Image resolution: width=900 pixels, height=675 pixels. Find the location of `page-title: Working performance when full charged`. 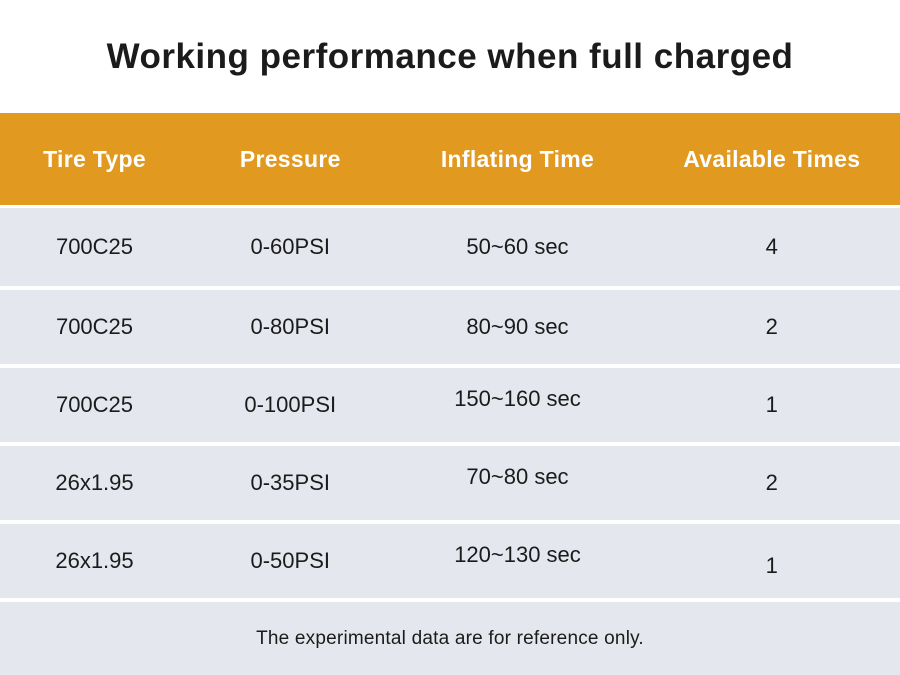

page-title: Working performance when full charged is located at coordinates (450, 56).